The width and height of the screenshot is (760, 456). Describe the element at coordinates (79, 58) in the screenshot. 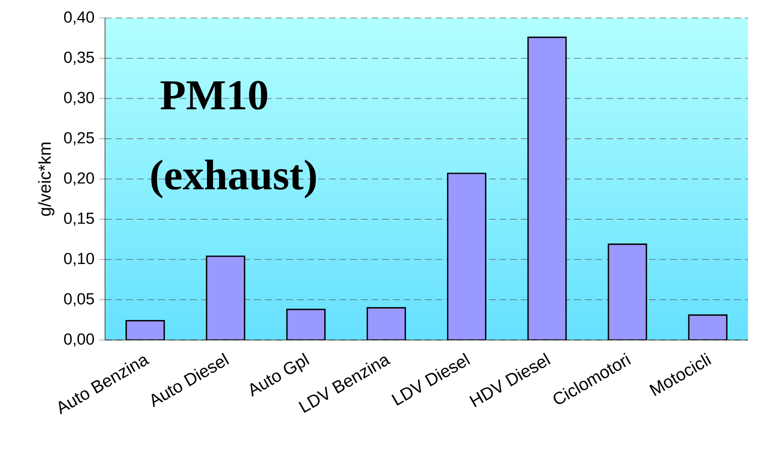

I see `y-tick-label: 0,35` at that location.